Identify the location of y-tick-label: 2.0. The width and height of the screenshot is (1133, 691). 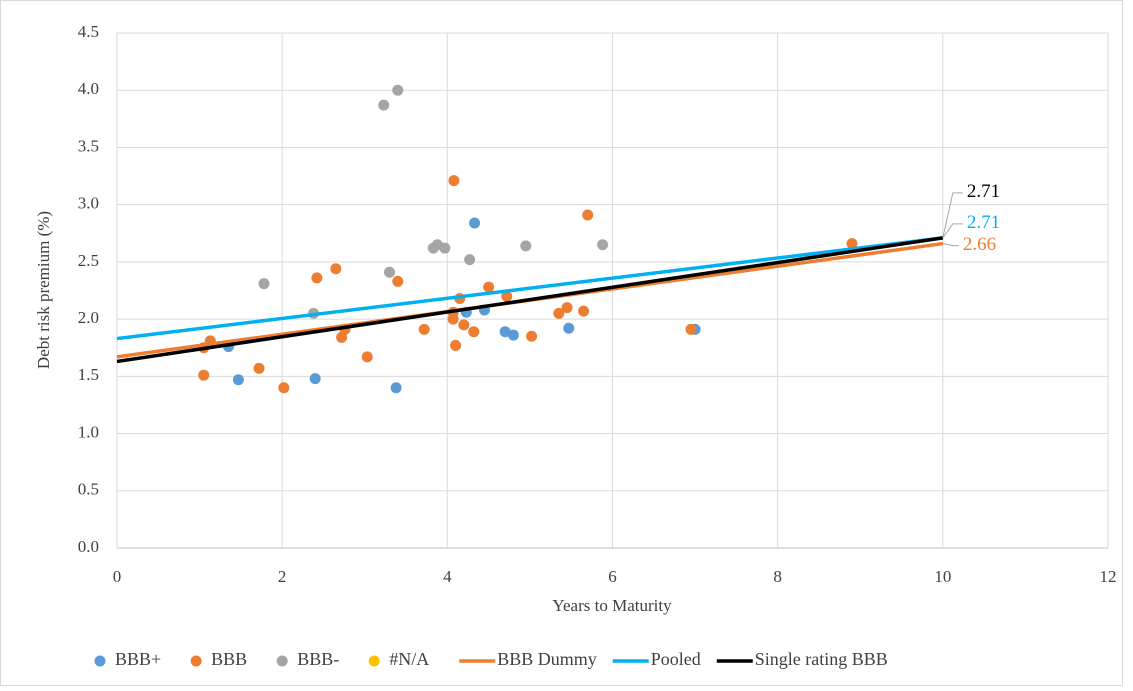
(88, 317).